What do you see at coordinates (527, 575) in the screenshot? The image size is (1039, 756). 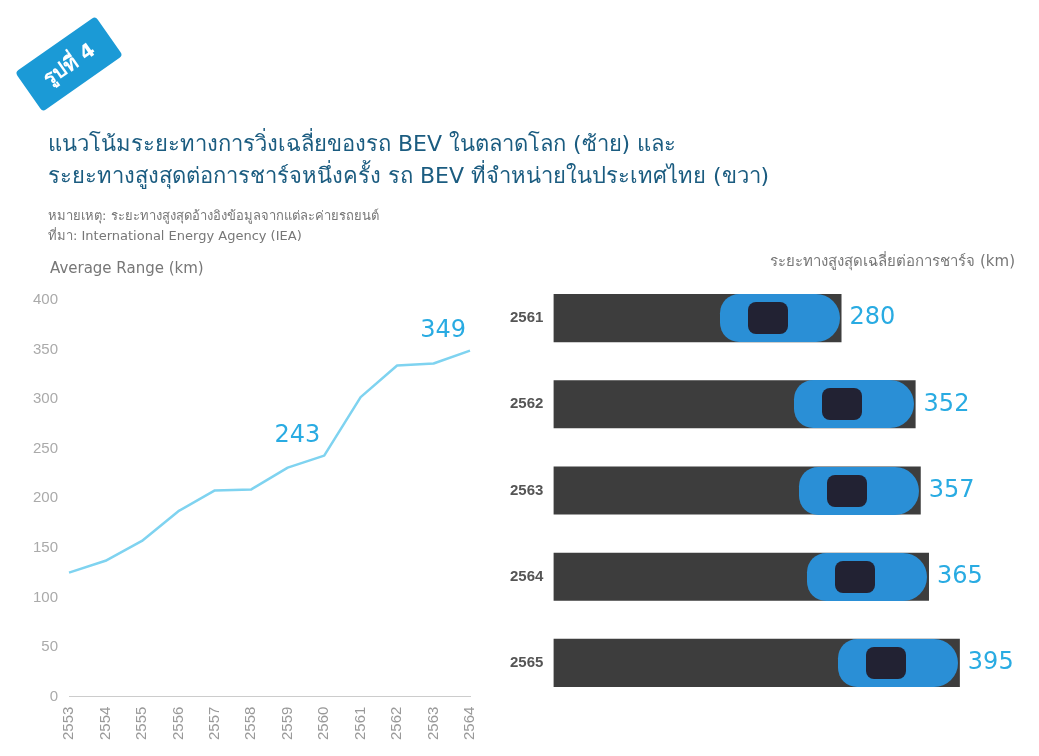 I see `y-tick-label: 2564` at bounding box center [527, 575].